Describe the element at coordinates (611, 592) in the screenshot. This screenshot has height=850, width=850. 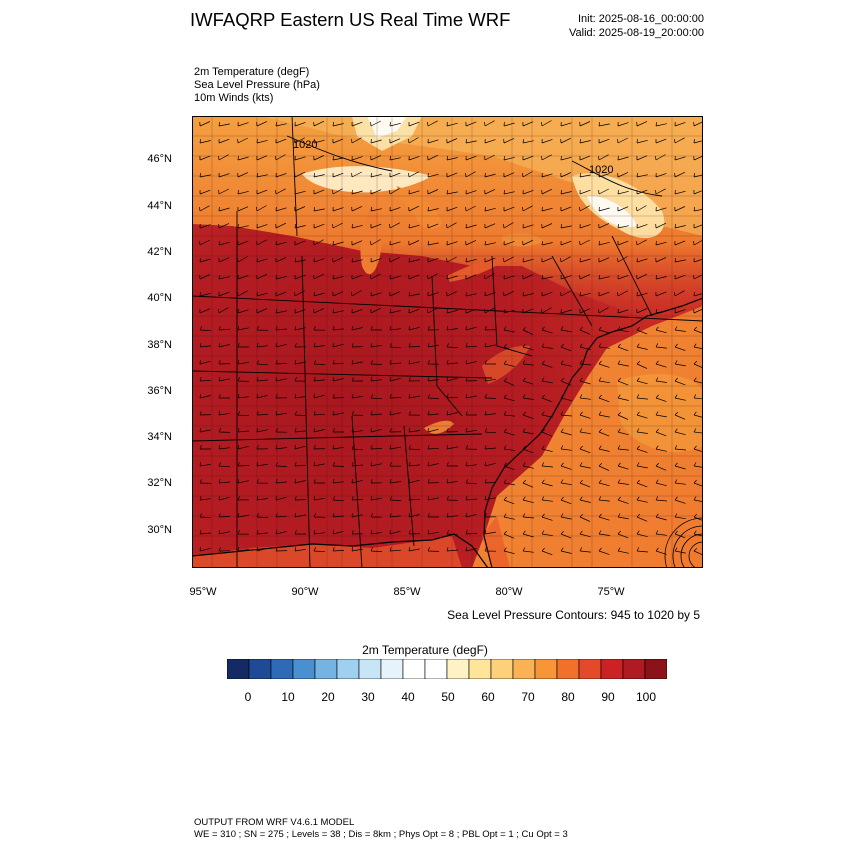
I see `lon-label: 75°W` at that location.